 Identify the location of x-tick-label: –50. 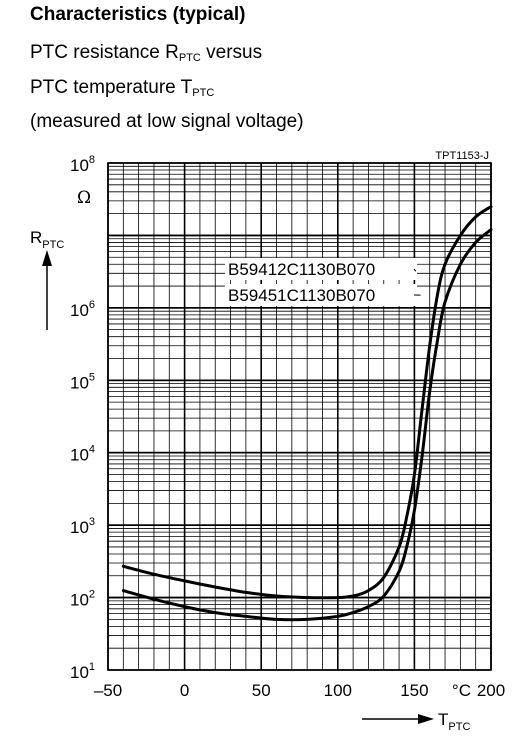
(108, 690).